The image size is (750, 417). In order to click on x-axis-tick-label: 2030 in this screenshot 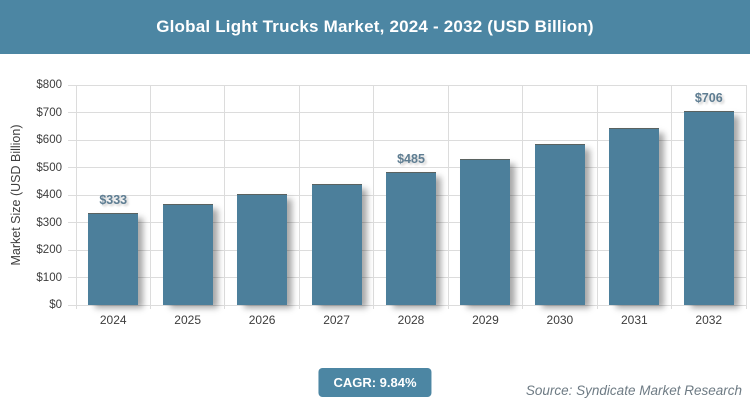, I will do `click(560, 320)`.